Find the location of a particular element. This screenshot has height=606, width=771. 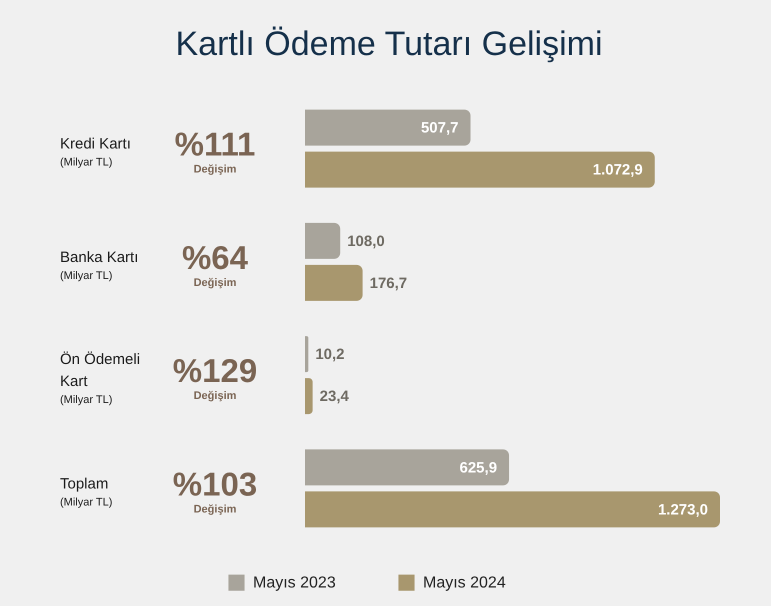

y-tick-label: Banka Kartı (Milyar TL) is located at coordinates (99, 265).